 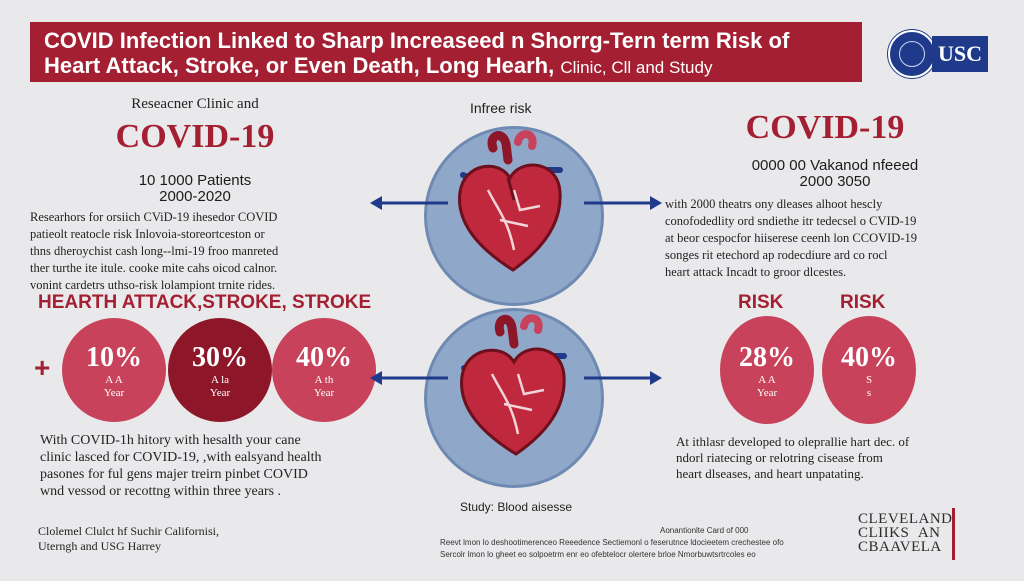 What do you see at coordinates (756, 272) in the screenshot?
I see `right-para-line: heart attack Incadt to groor dlcestes.` at bounding box center [756, 272].